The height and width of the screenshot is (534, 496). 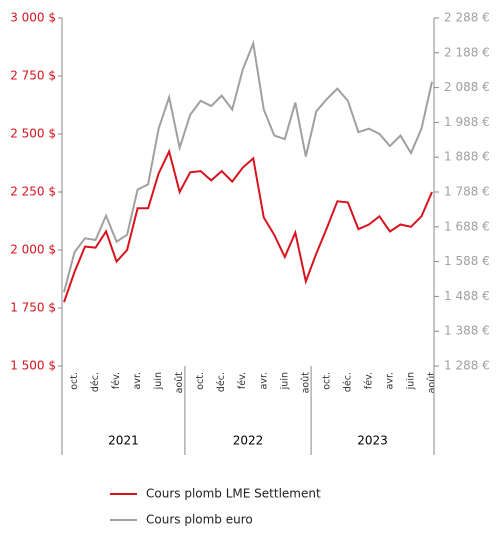 I want to click on legend-label: Cours plomb LME Settlement, so click(x=233, y=494).